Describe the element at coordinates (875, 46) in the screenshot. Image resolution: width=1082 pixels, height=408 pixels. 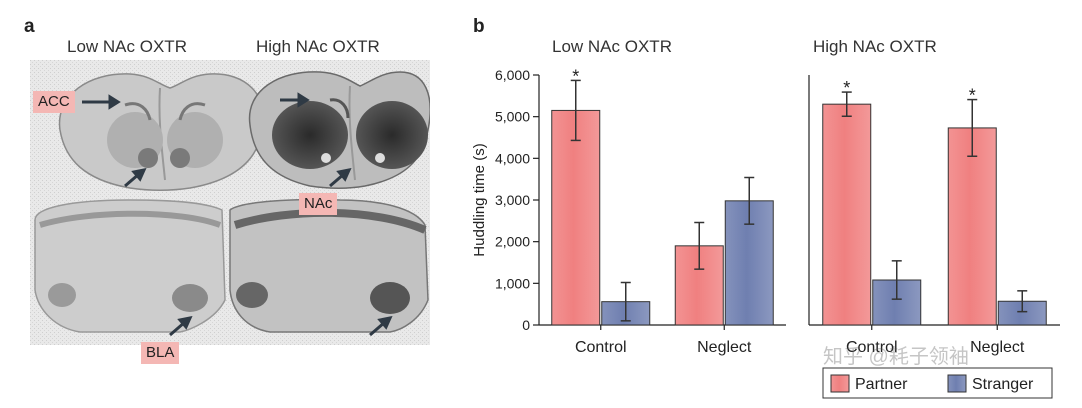
I see `panel-b-title-high: High NAc OXTR` at that location.